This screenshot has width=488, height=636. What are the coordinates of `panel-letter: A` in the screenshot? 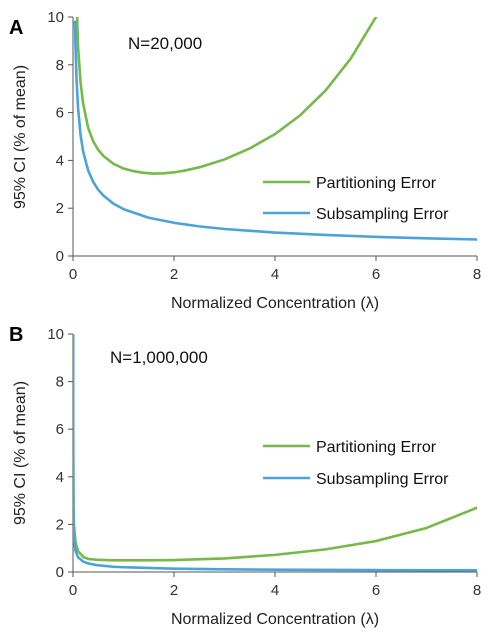 It's located at (16, 28).